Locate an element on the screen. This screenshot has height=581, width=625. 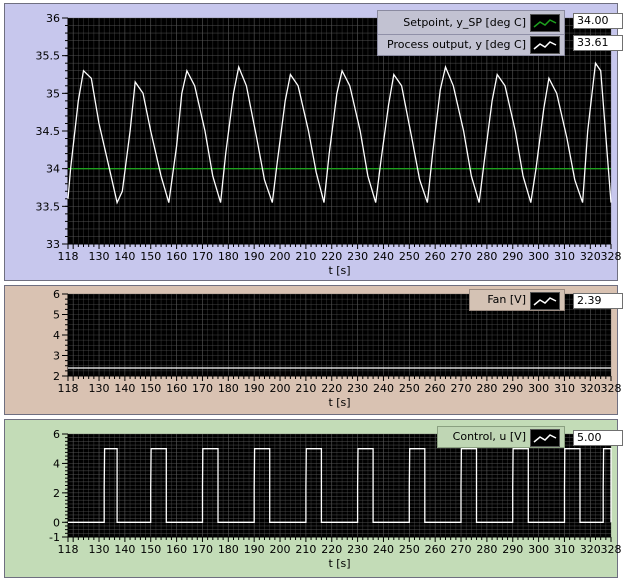
control-legend: Control, u [V] is located at coordinates (501, 437).